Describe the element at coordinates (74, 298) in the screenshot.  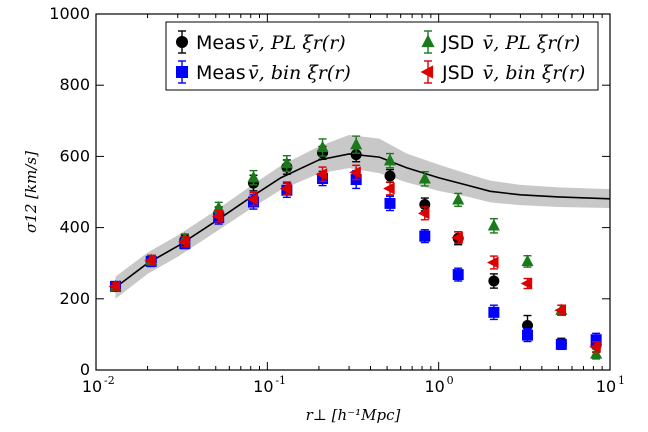
I see `y-tick-label: 200` at that location.